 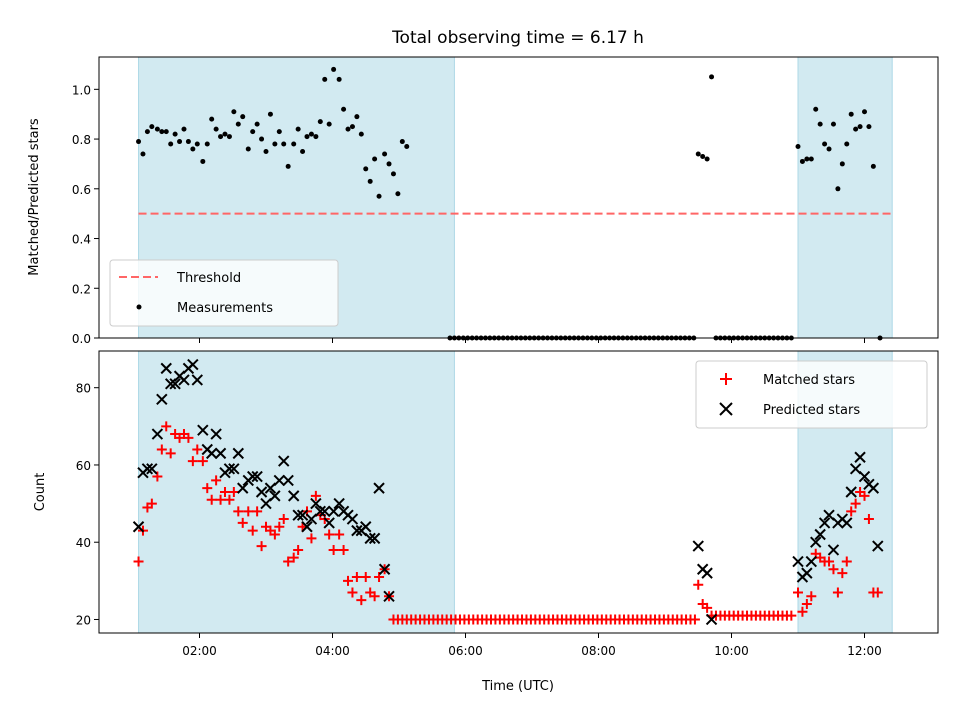 What do you see at coordinates (40, 492) in the screenshot?
I see `bottom-y-axis-label: Count` at bounding box center [40, 492].